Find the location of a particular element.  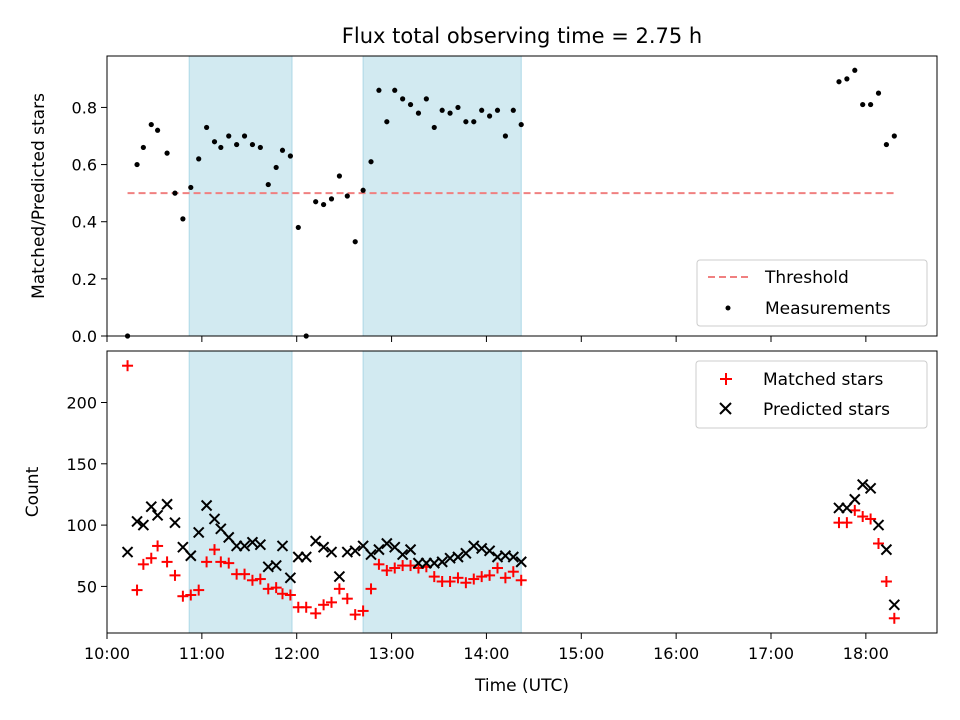

count-y-axis-label: Count is located at coordinates (33, 491).